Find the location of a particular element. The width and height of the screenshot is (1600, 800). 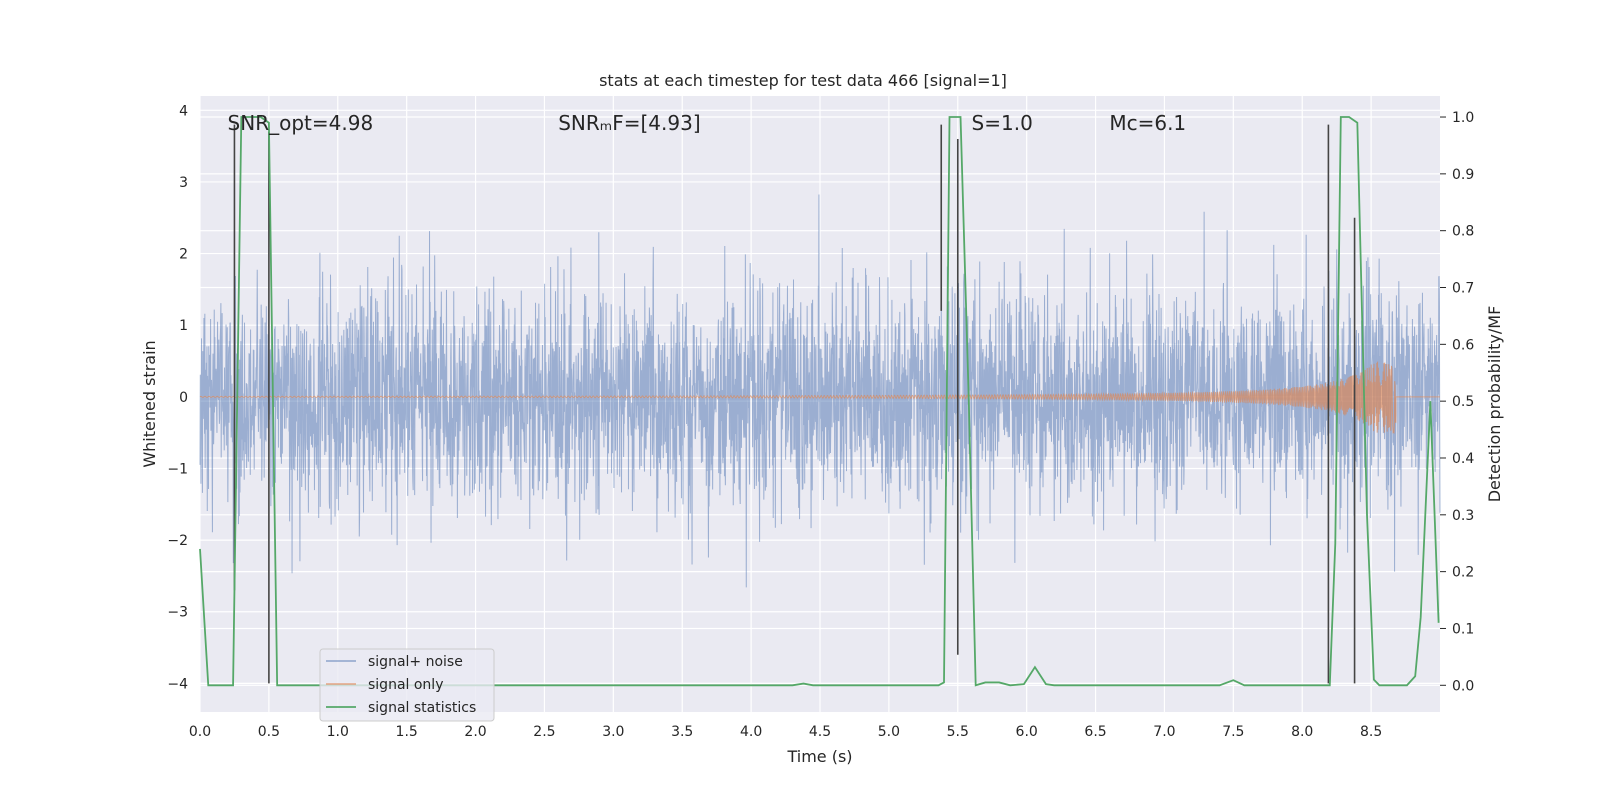

y-axis-left-ticks: −4 −3 −2 −1 0 1 2 3 4 is located at coordinates (177, 397).